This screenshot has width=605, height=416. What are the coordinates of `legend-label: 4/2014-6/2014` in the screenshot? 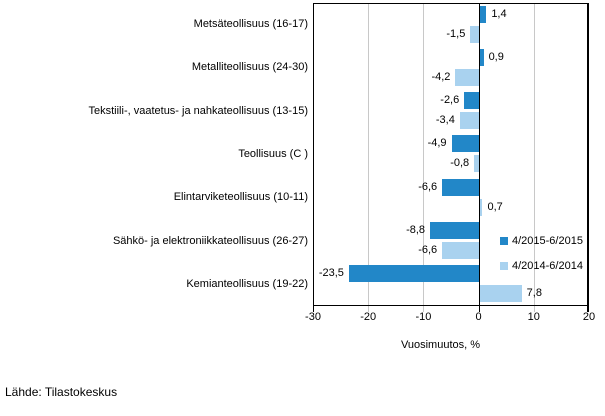 It's located at (547, 265).